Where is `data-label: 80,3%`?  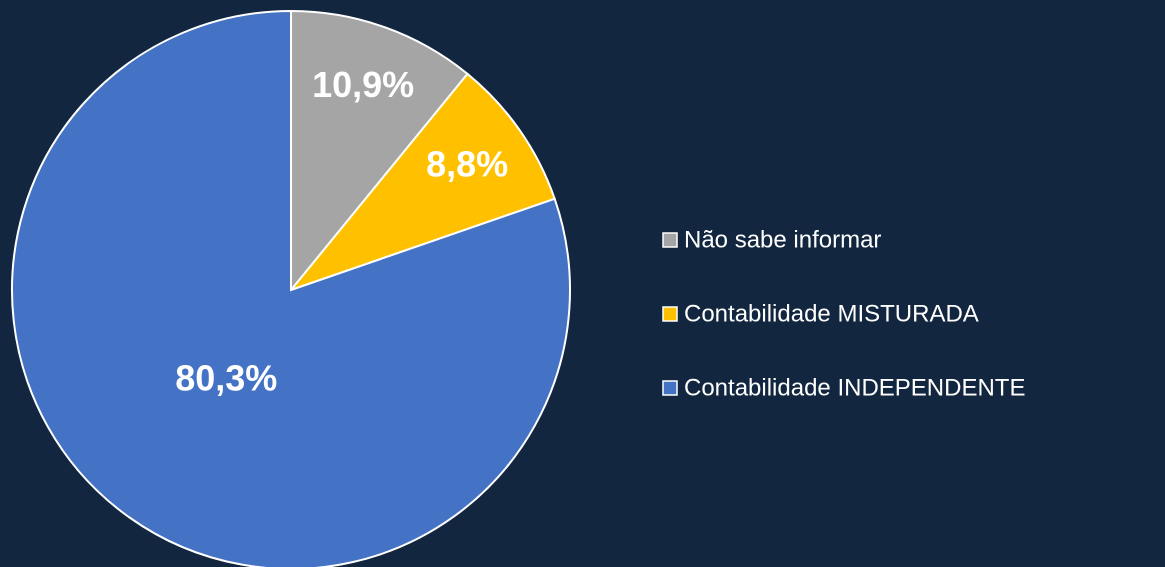 data-label: 80,3% is located at coordinates (226, 377).